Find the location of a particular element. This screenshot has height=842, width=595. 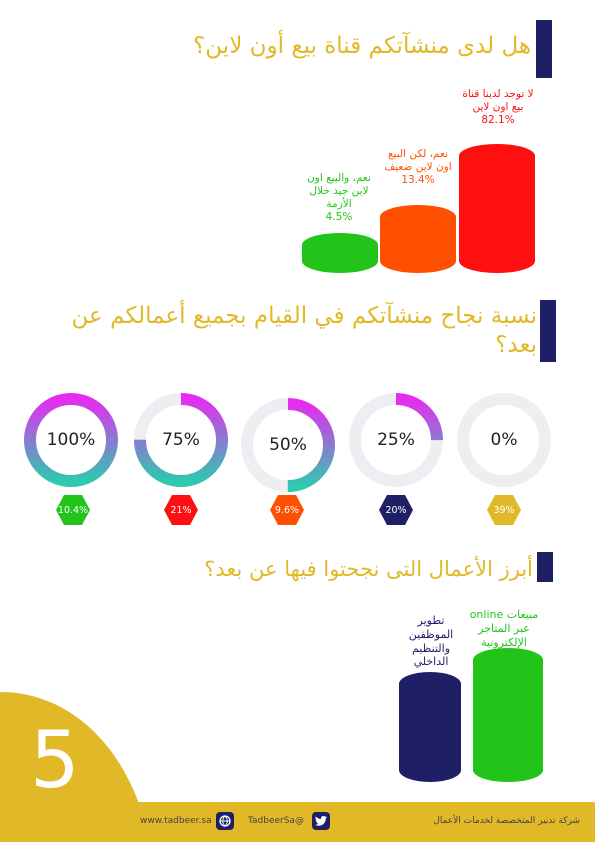

ring-50-arc is located at coordinates (288, 445).